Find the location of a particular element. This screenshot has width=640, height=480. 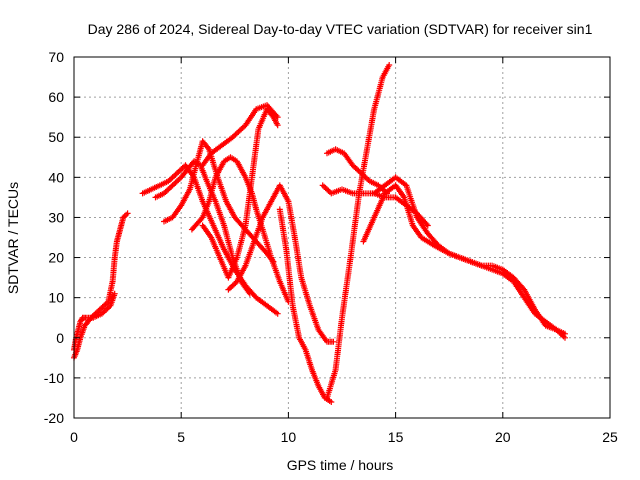

y-tick-label: 40 is located at coordinates (56, 177).